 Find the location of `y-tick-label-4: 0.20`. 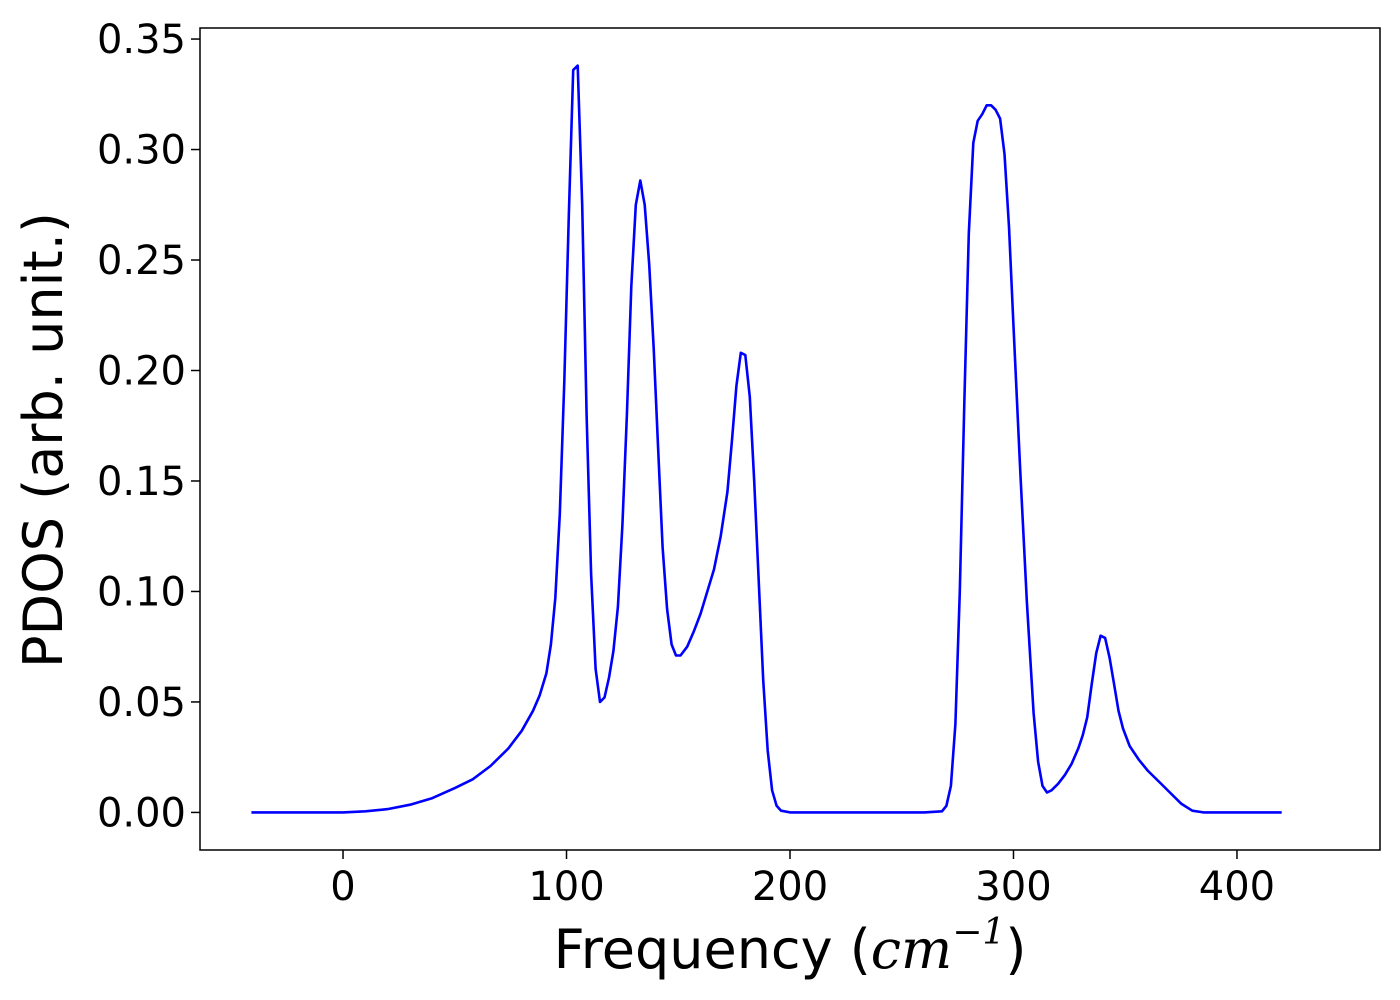

y-tick-label-4: 0.20 is located at coordinates (141, 372).